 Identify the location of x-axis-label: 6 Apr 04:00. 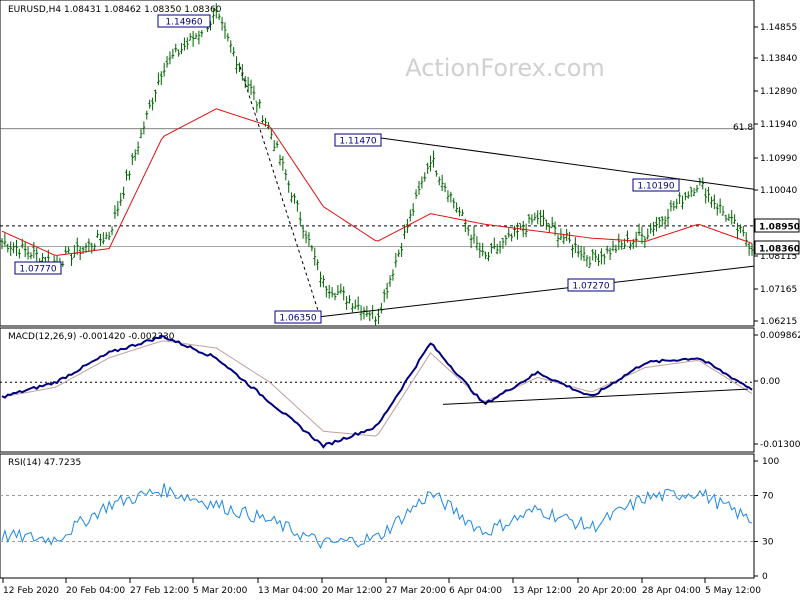
(475, 591).